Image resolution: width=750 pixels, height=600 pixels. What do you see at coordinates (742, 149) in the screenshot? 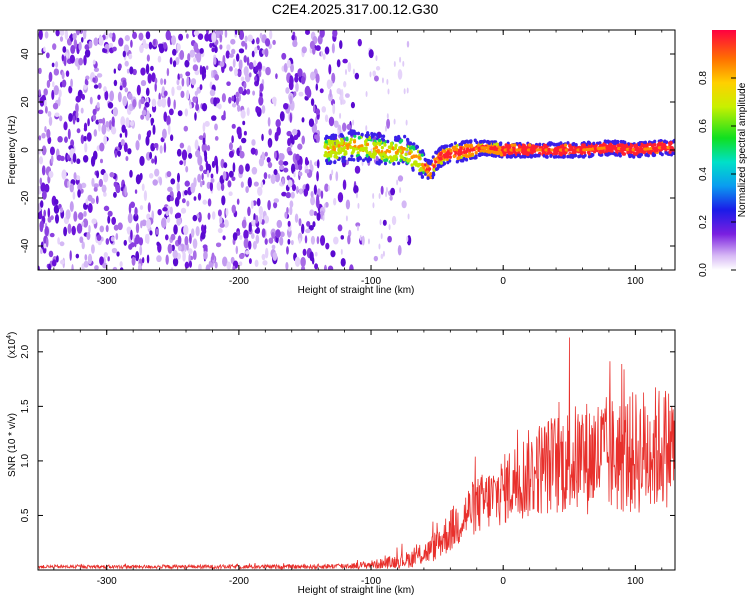
I see `colorbar-label: Normalized spectral amplitude` at bounding box center [742, 149].